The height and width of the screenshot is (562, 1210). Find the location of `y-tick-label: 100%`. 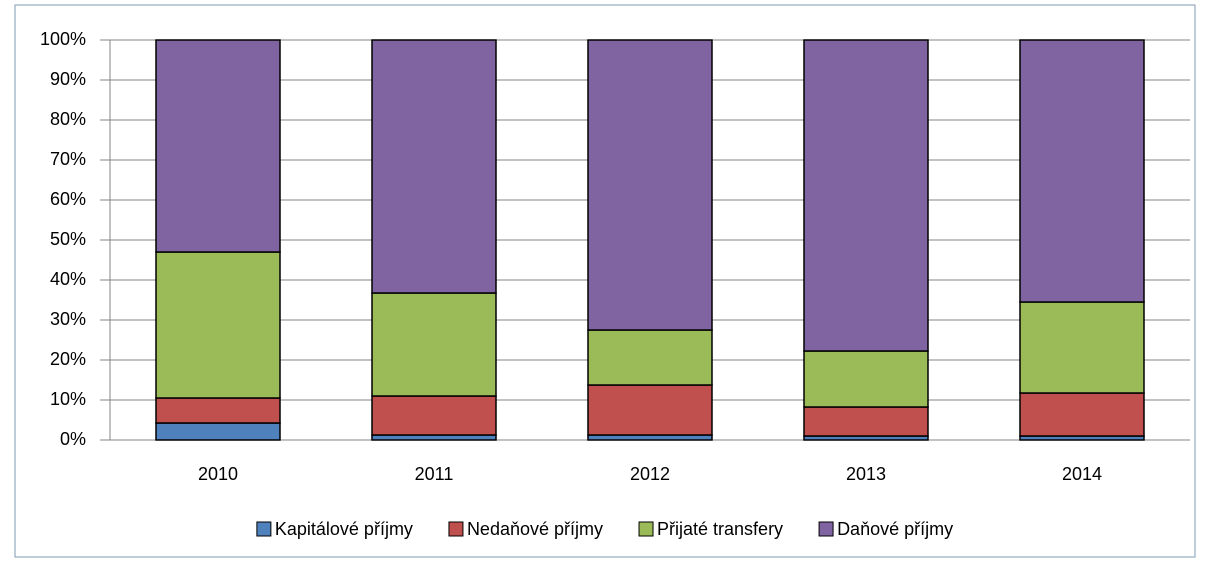

y-tick-label: 100% is located at coordinates (63, 39).